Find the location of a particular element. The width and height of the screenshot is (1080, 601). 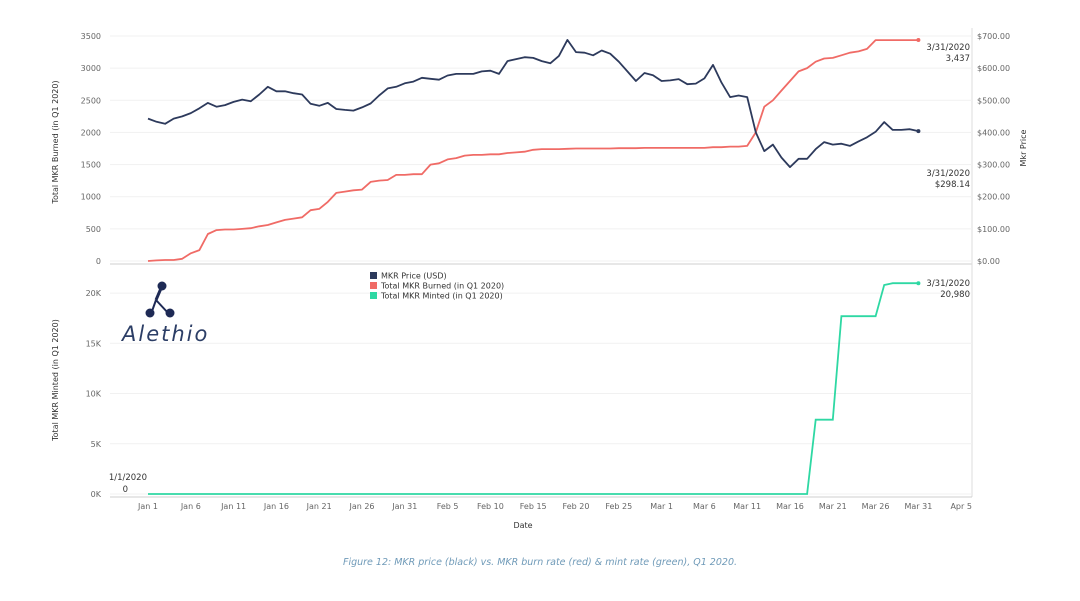

minted-end-date-label: 3/31/2020 is located at coordinates (948, 284).